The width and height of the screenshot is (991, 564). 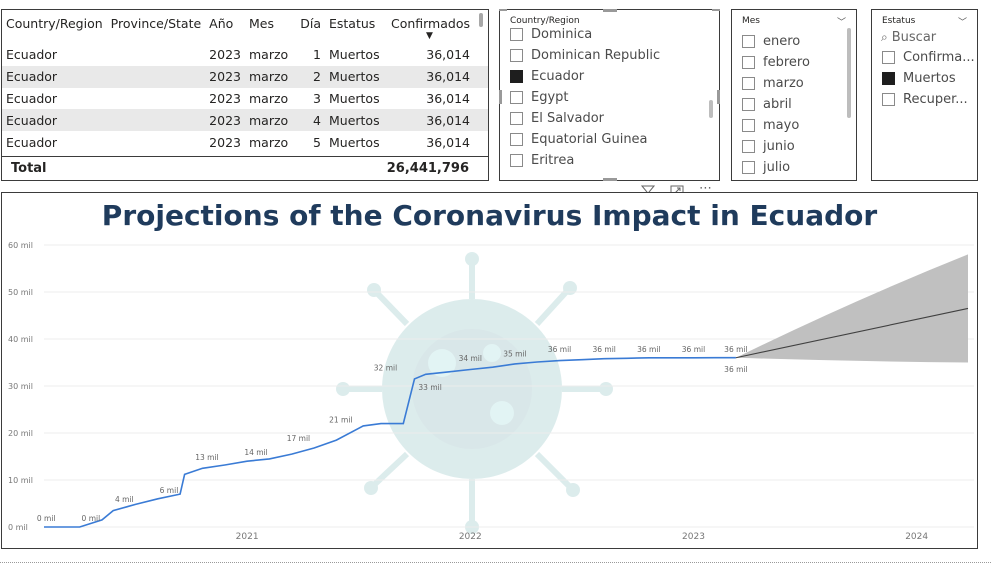 What do you see at coordinates (585, 160) in the screenshot?
I see `country-option: Eritrea` at bounding box center [585, 160].